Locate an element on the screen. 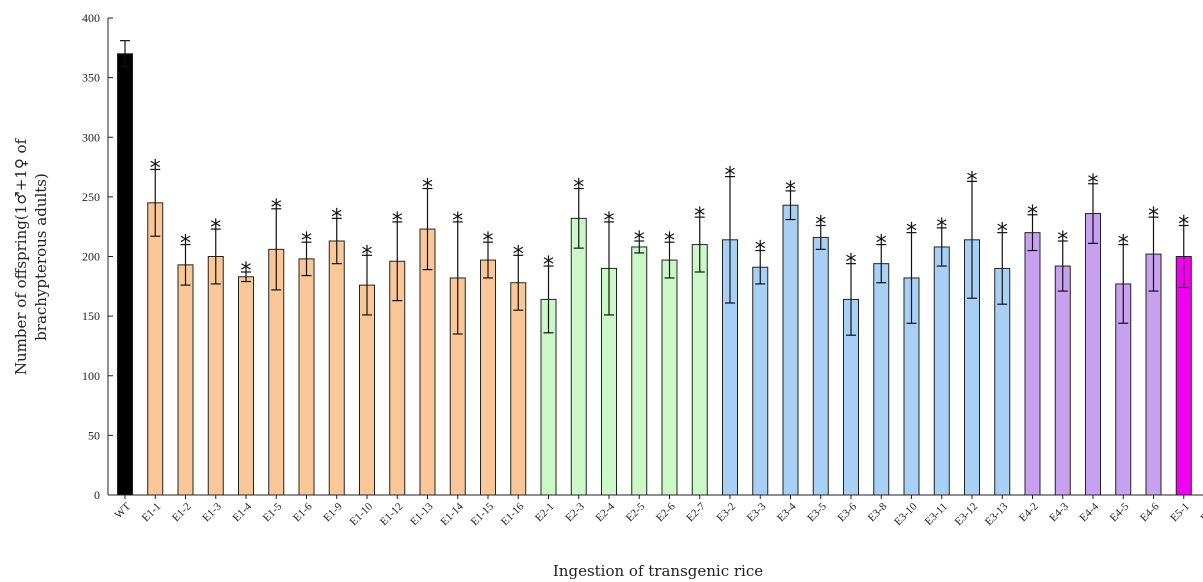  y-axis: 0 50 100 150 200 250 300 350 400 is located at coordinates (97, 256).